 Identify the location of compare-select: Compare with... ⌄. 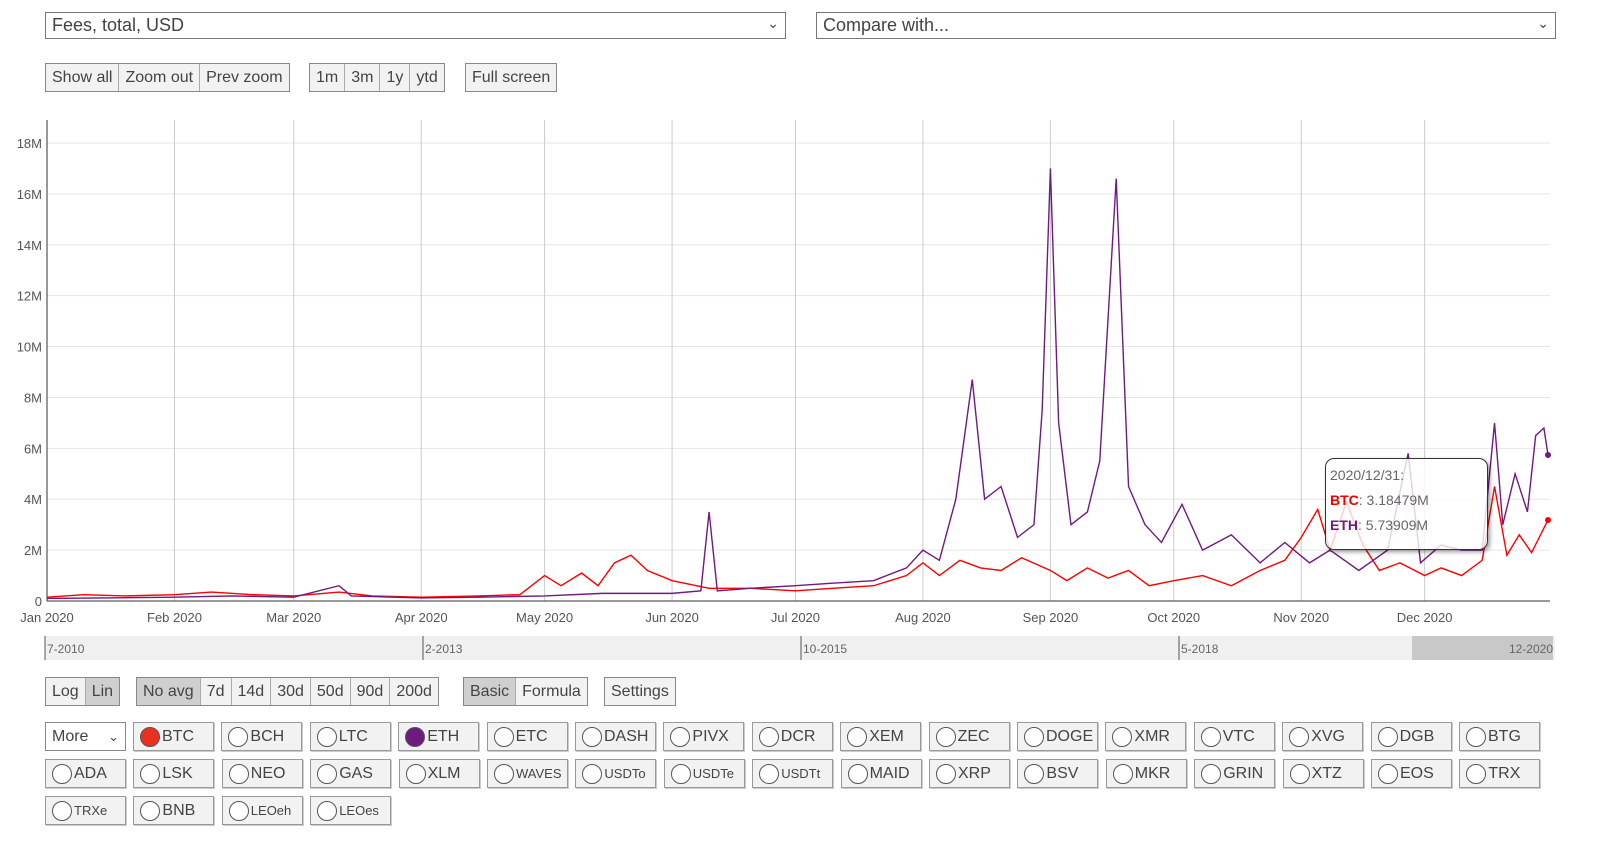
(1186, 25).